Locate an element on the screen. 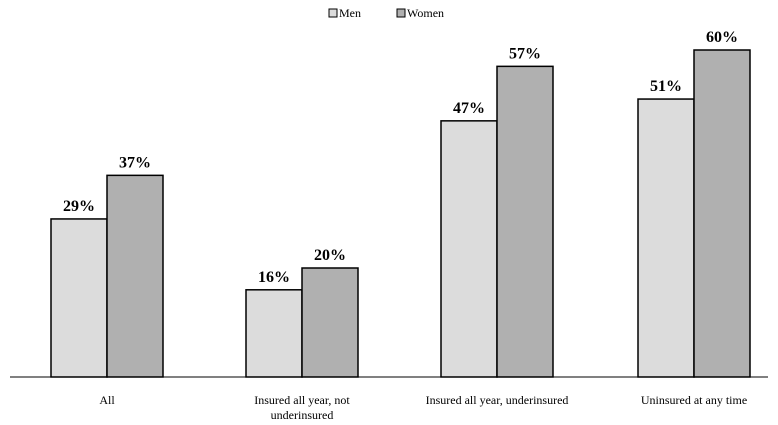 Image resolution: width=778 pixels, height=425 pixels. legend-label-women: Women is located at coordinates (425, 13).